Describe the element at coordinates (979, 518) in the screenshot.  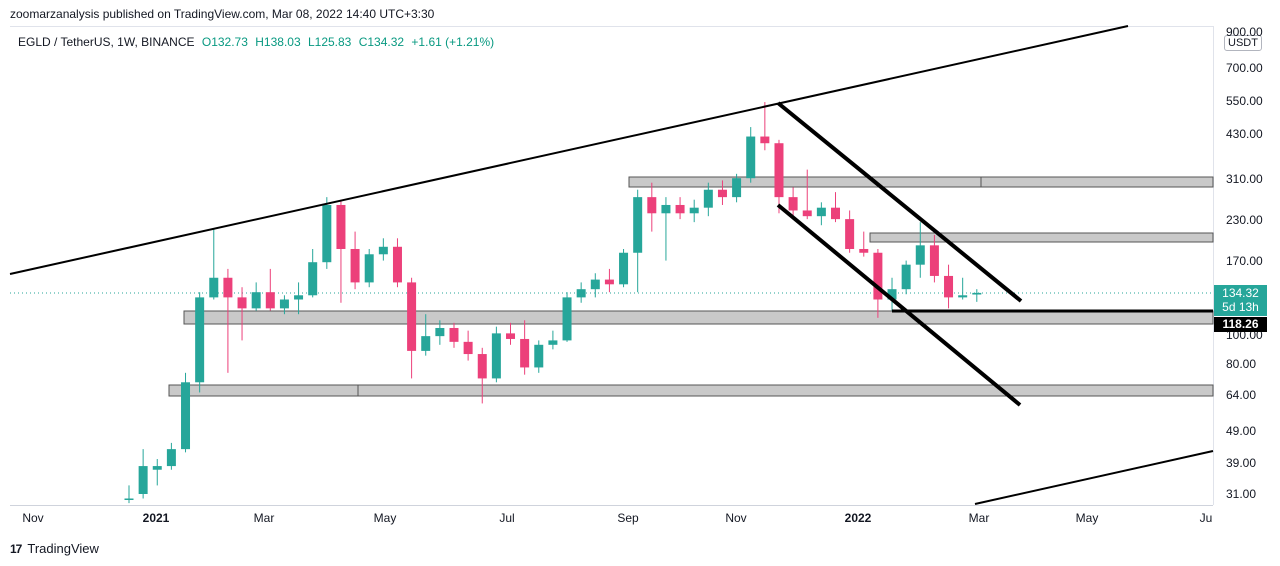
I see `time-label: Mar` at that location.